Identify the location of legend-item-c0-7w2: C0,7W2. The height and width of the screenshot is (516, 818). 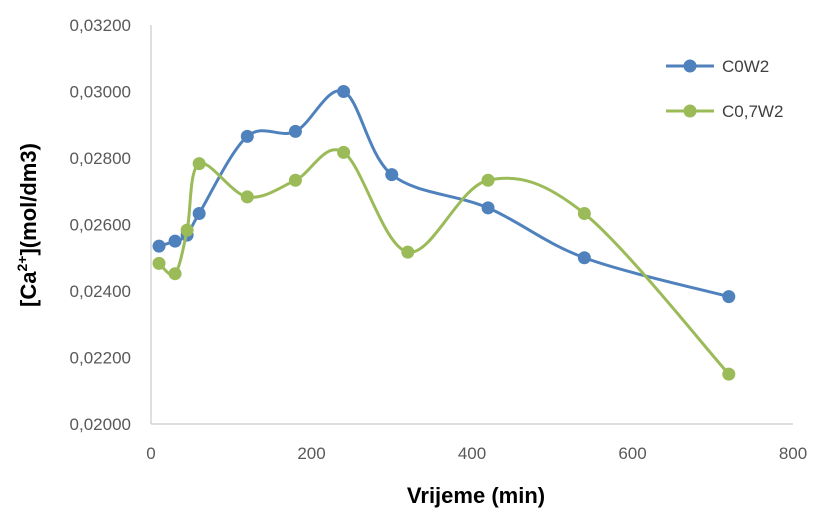
(724, 111).